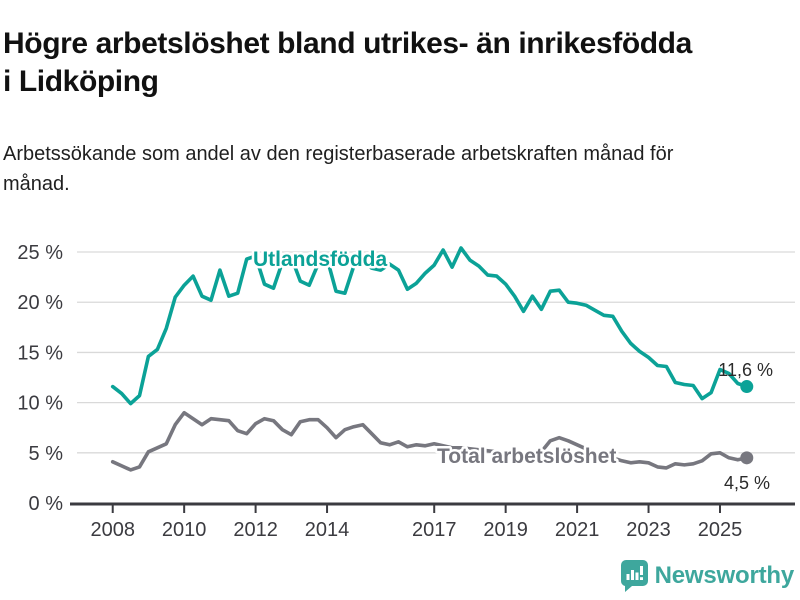 Image resolution: width=800 pixels, height=600 pixels. I want to click on end-value-label-total: 4,5 %, so click(747, 483).